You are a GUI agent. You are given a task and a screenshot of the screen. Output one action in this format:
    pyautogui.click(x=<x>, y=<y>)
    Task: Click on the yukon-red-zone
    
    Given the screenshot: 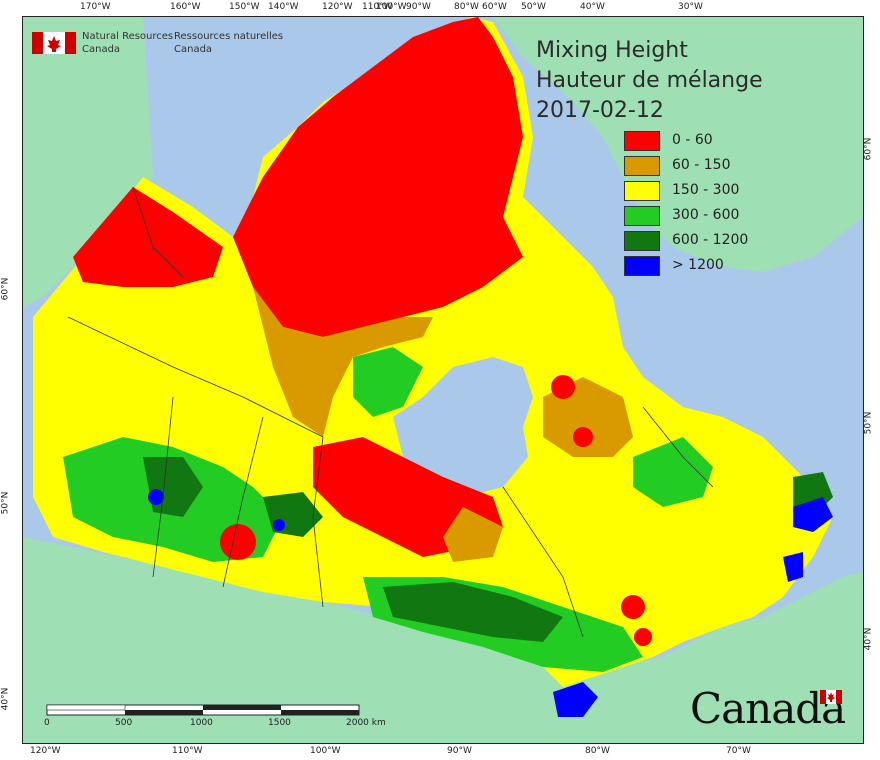 What is the action you would take?
    pyautogui.click(x=148, y=237)
    